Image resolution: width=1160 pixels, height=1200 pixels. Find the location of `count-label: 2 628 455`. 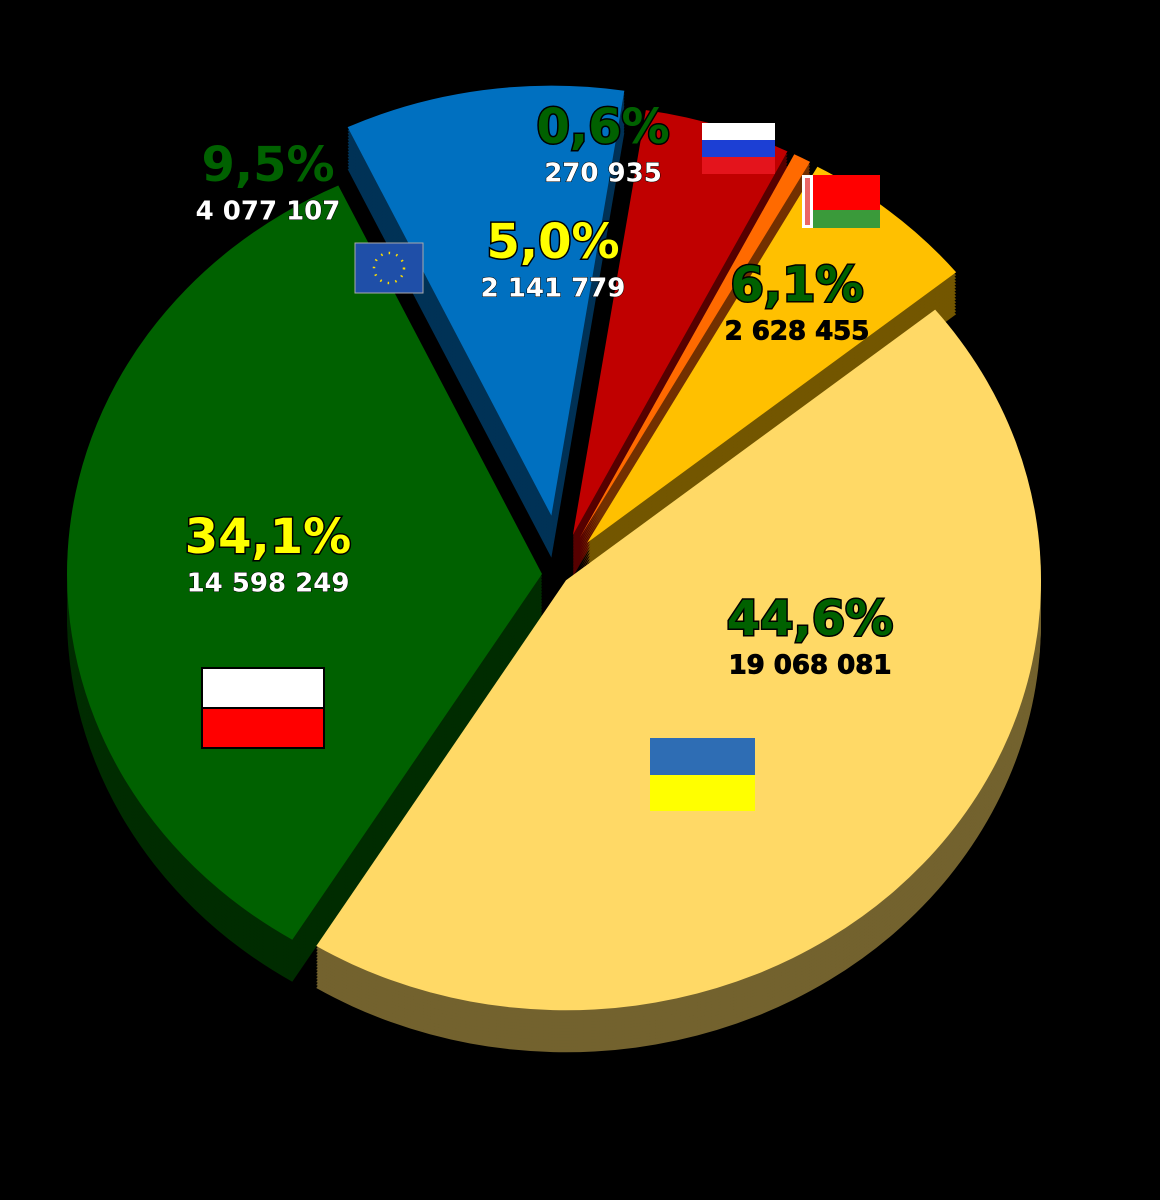

count-label: 2 628 455 is located at coordinates (797, 332).